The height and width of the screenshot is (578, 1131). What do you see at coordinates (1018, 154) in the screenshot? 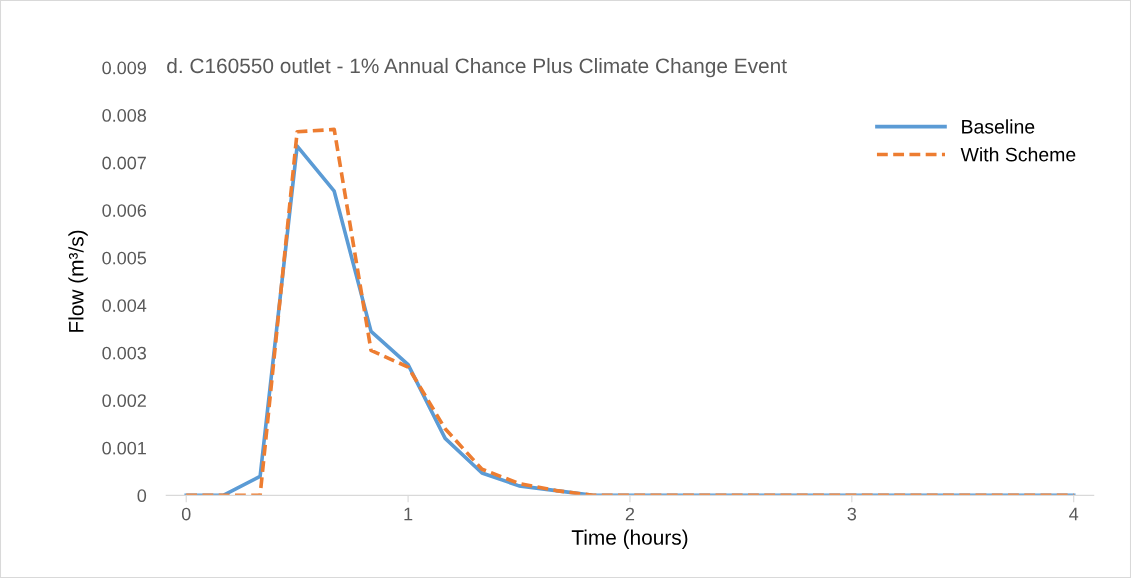
I see `legend-label: With Scheme` at bounding box center [1018, 154].